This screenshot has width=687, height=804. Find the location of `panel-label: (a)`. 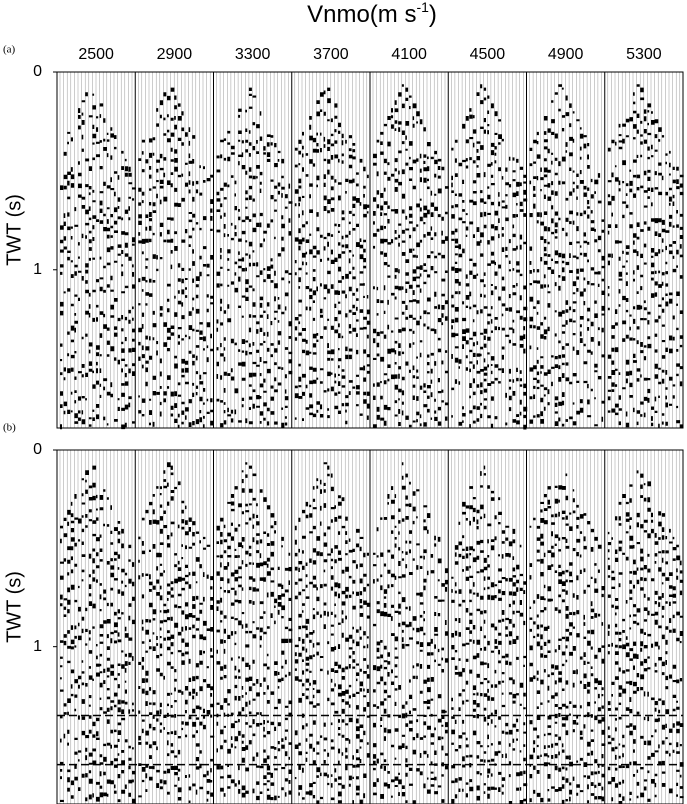

panel-label: (a) is located at coordinates (9, 50).